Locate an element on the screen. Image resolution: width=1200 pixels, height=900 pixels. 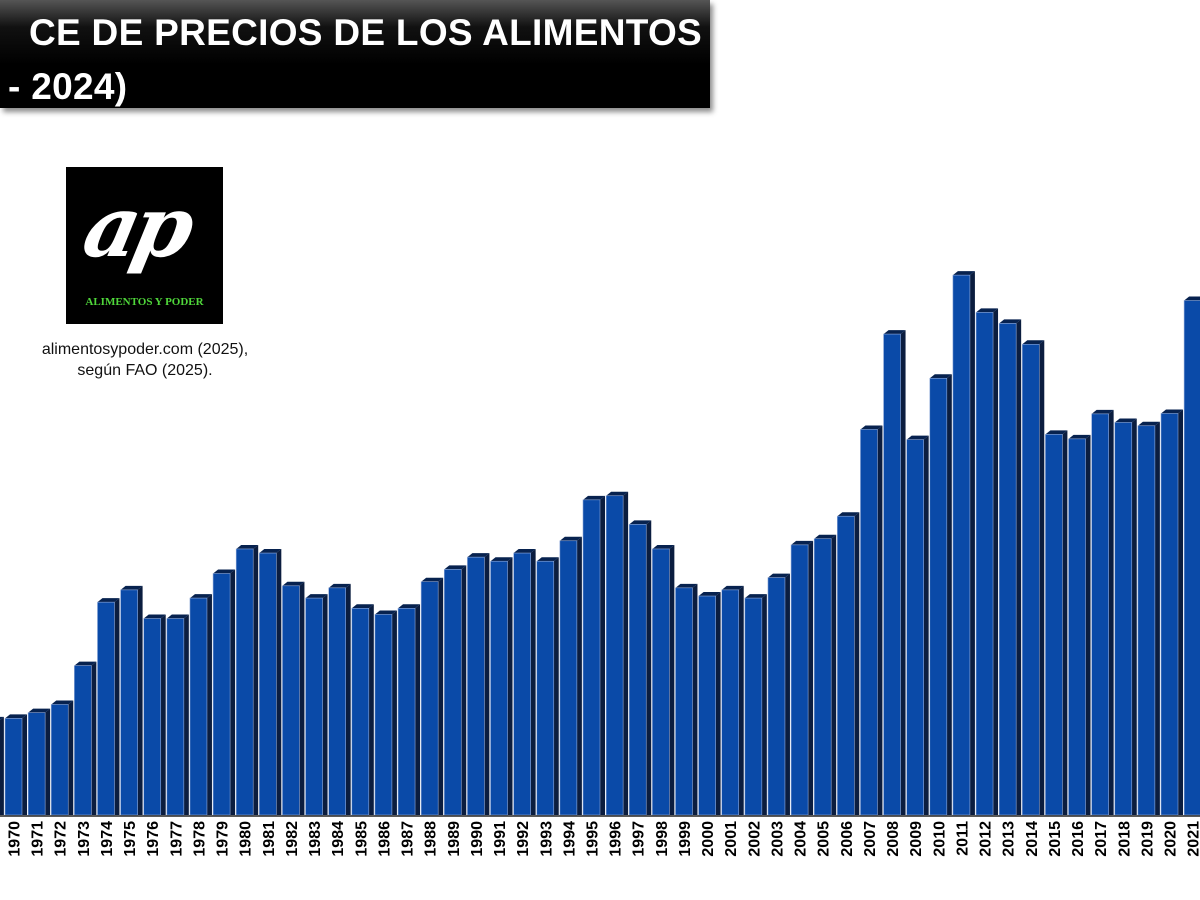
bar-1990 is located at coordinates (478, 684).